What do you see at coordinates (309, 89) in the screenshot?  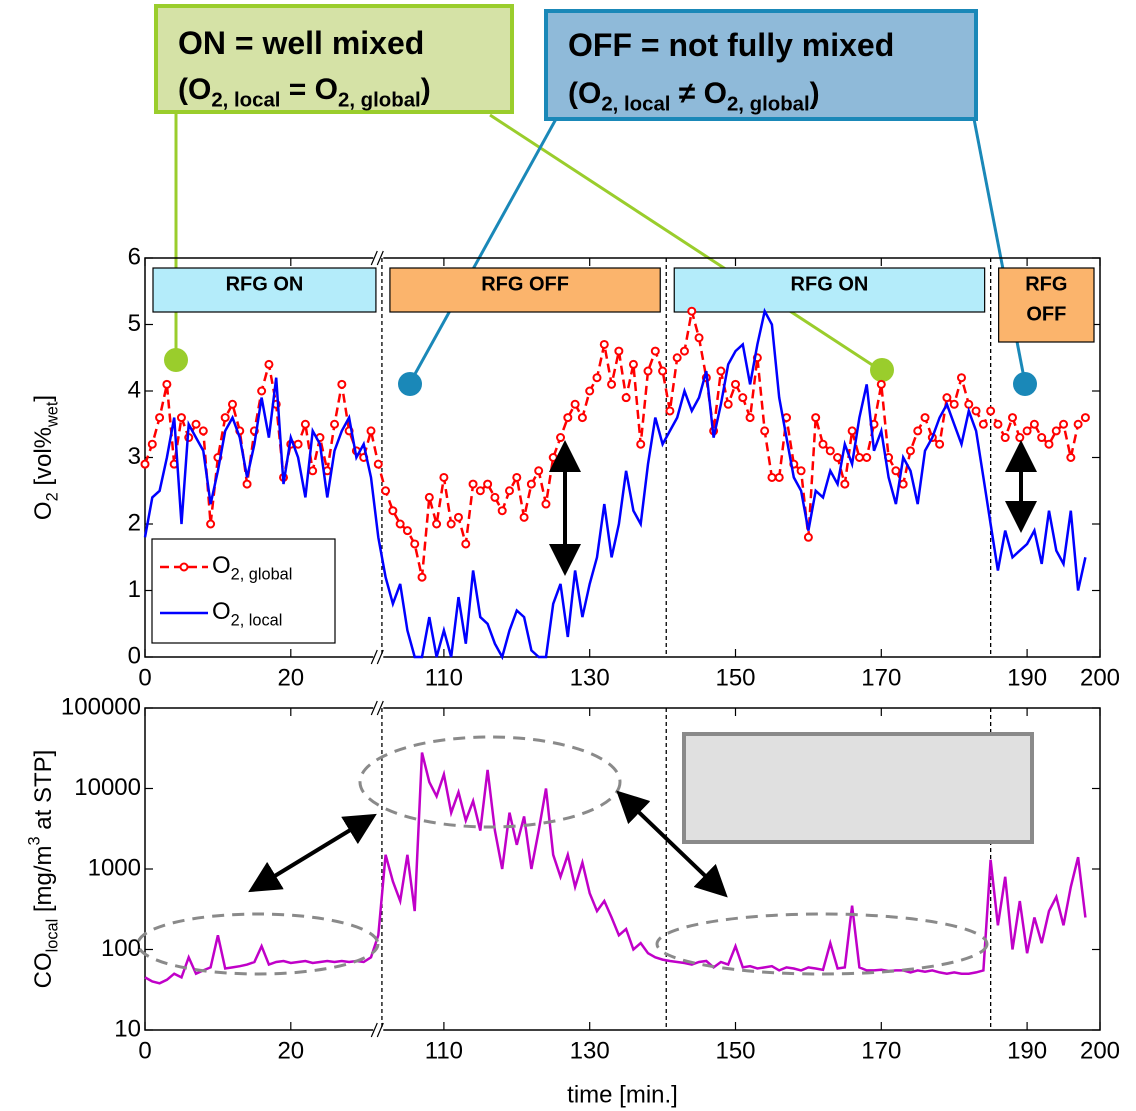 I see `text-part: = O` at bounding box center [309, 89].